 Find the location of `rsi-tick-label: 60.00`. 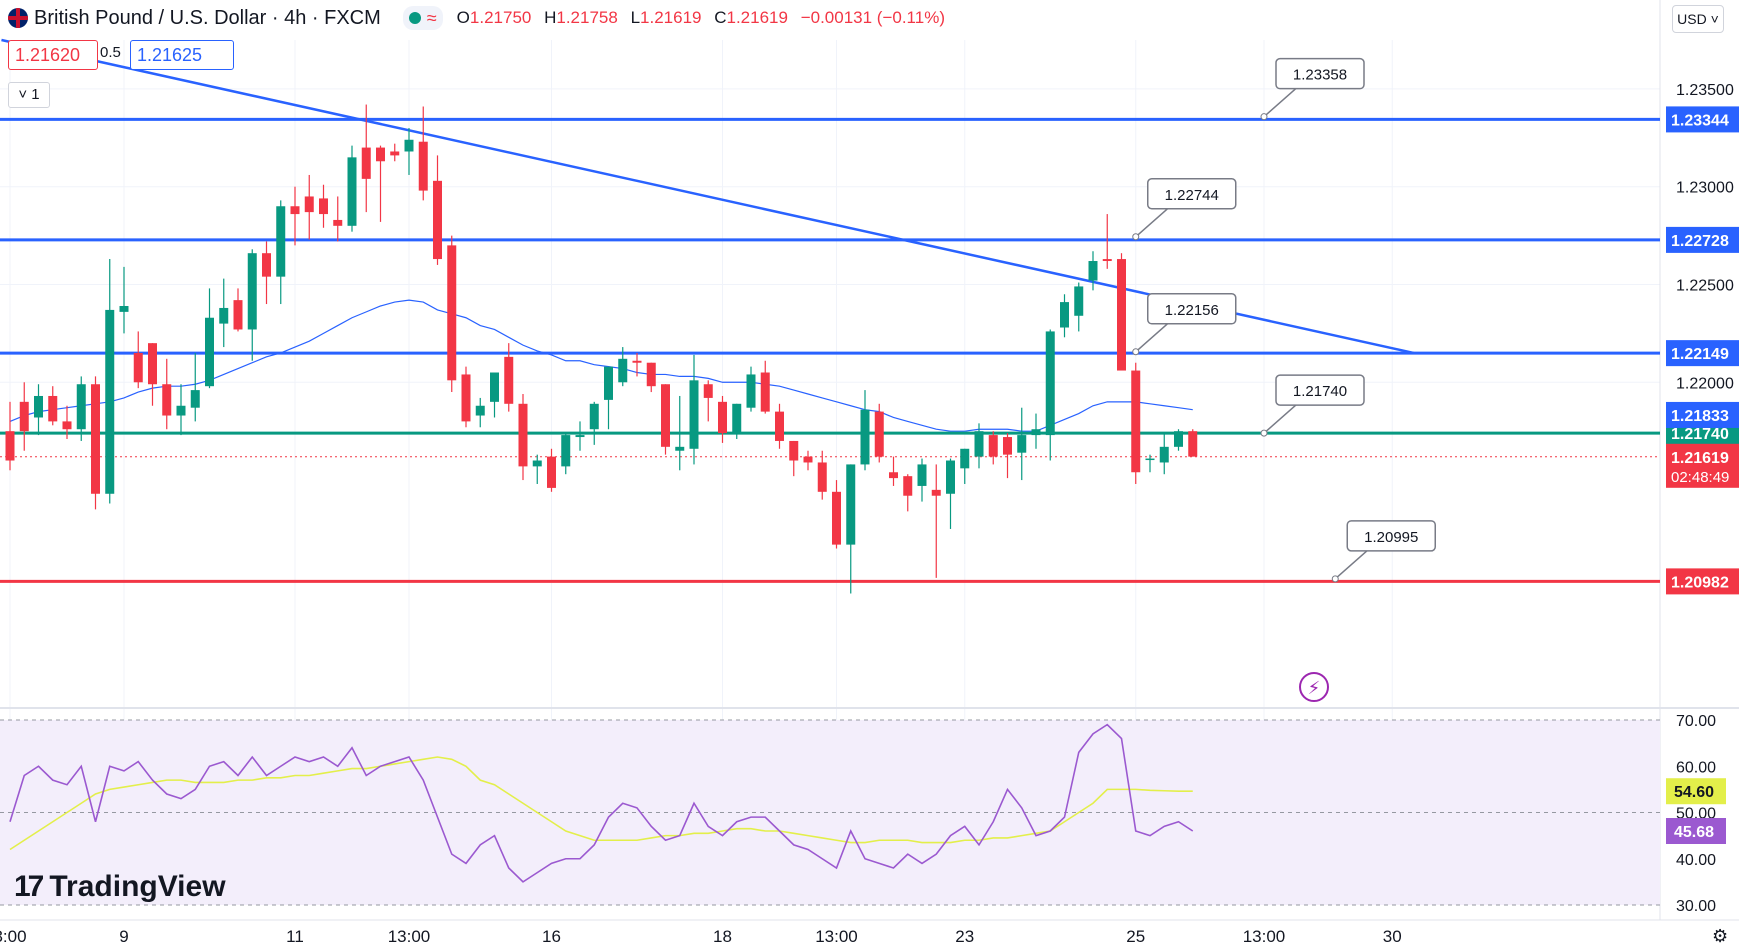

rsi-tick-label: 60.00 is located at coordinates (1696, 767).